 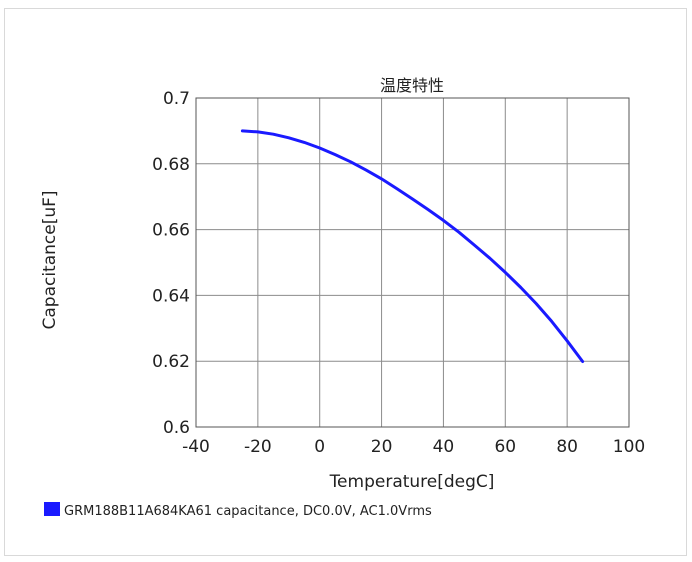 I want to click on y-tick-label: 0.64, so click(x=171, y=296).